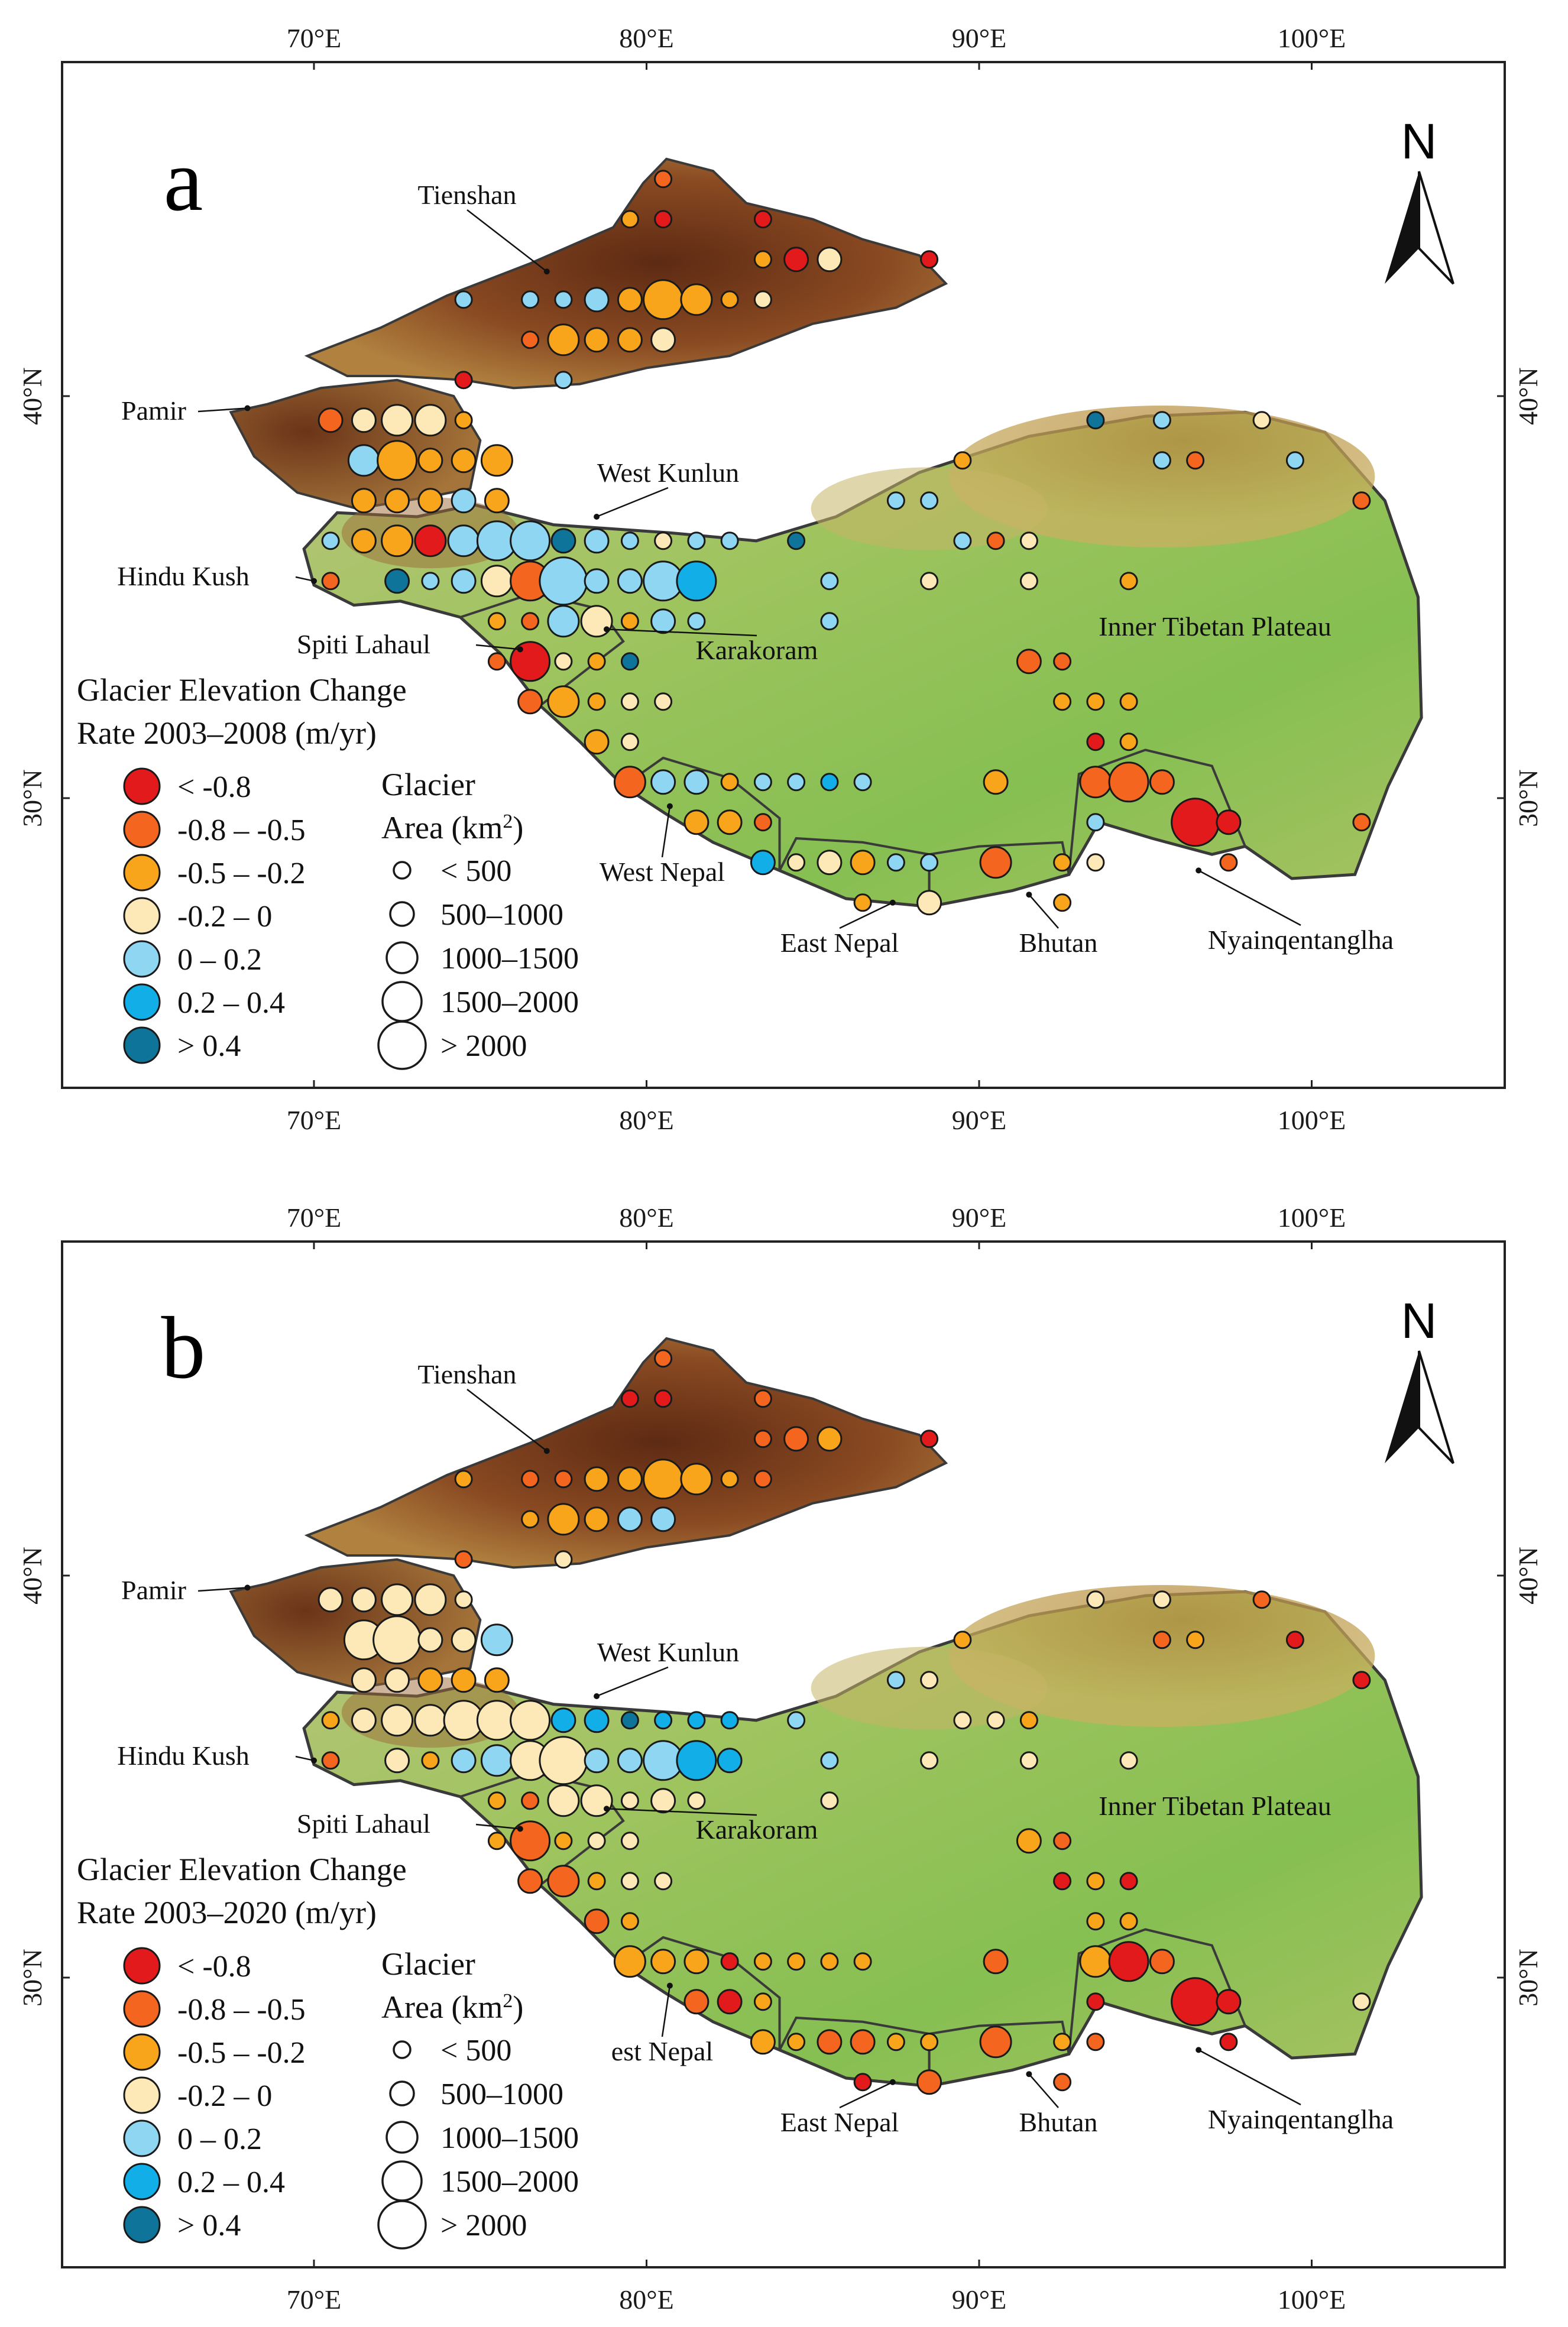  I want to click on qaidam-terrain, so click(1162, 477).